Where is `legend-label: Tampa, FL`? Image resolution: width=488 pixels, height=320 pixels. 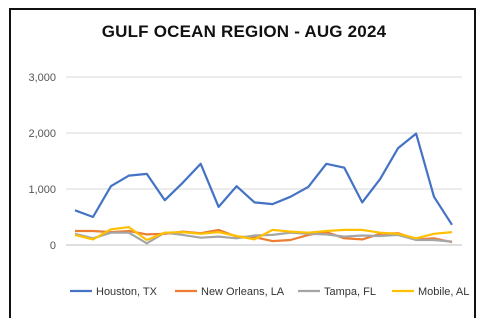 legend-label: Tampa, FL is located at coordinates (350, 292).